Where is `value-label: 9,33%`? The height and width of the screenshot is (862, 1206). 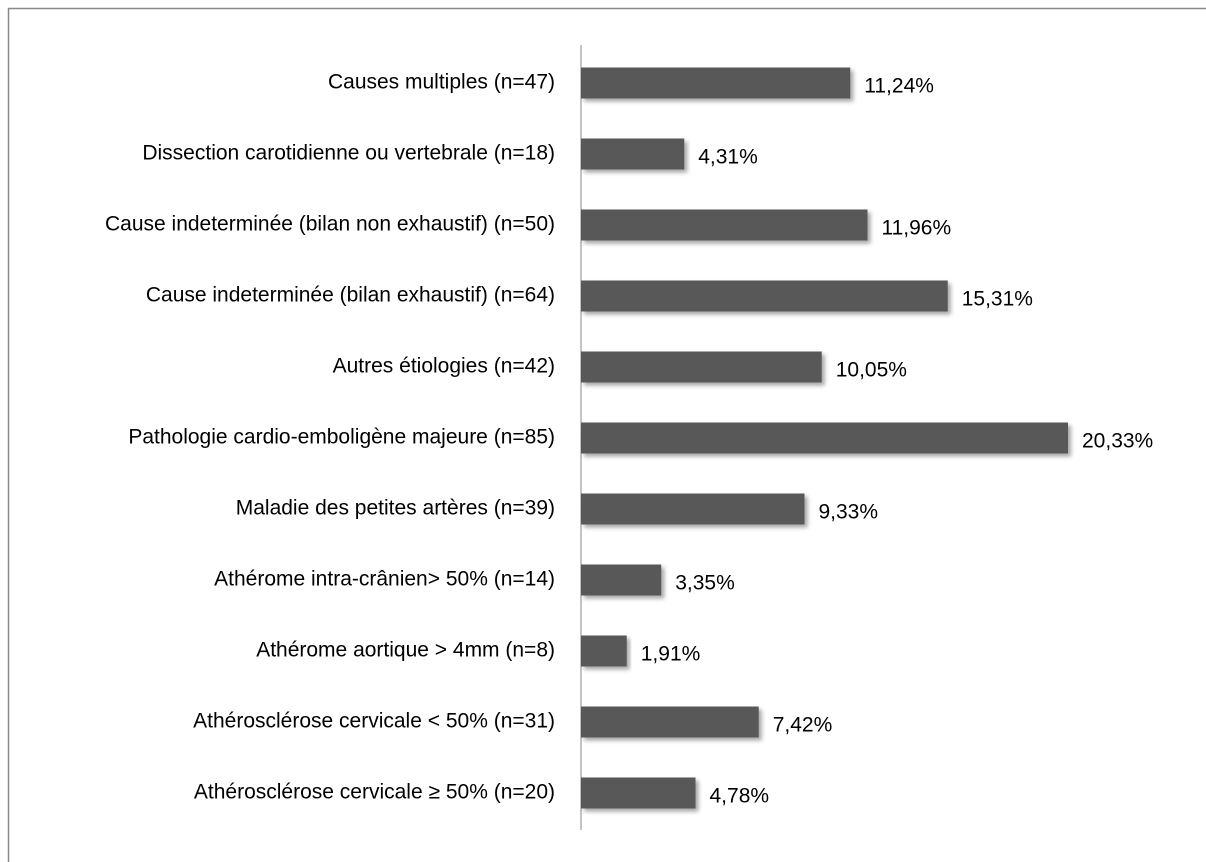
value-label: 9,33% is located at coordinates (848, 512).